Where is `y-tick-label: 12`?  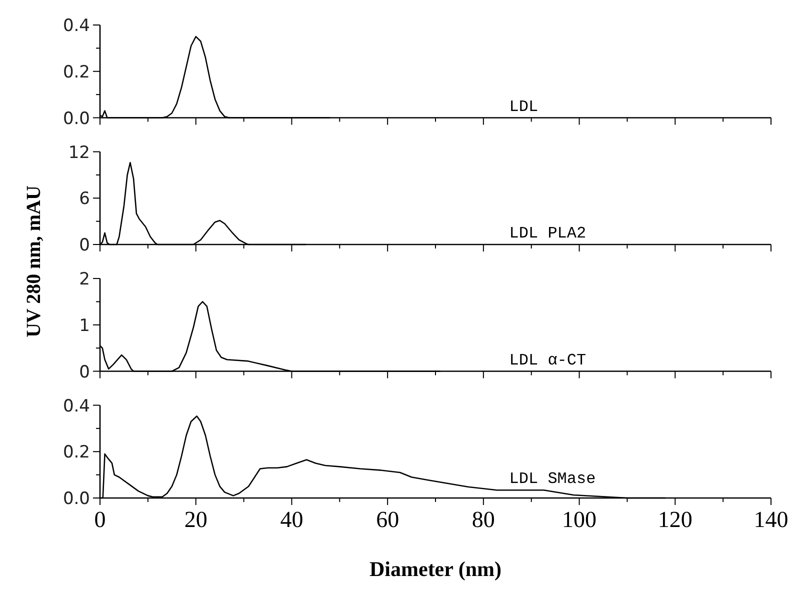
y-tick-label: 12 is located at coordinates (79, 152).